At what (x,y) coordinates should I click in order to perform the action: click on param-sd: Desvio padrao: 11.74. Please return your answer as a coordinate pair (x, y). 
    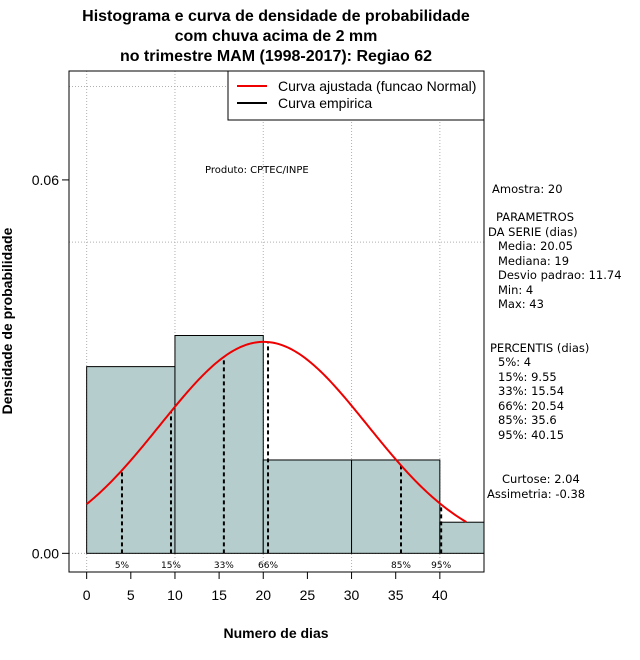
    Looking at the image, I should click on (560, 275).